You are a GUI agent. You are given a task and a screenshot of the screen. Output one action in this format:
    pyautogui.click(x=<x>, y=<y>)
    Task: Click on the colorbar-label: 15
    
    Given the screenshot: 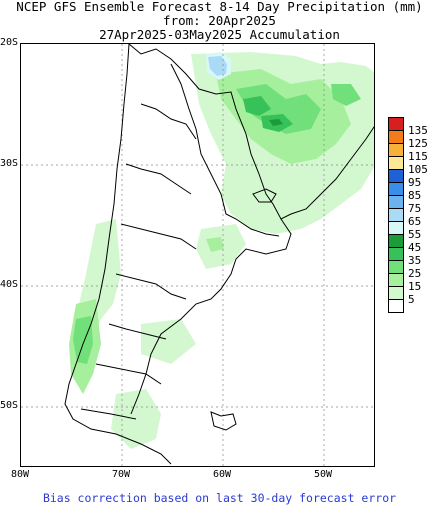 What is the action you would take?
    pyautogui.click(x=415, y=286)
    